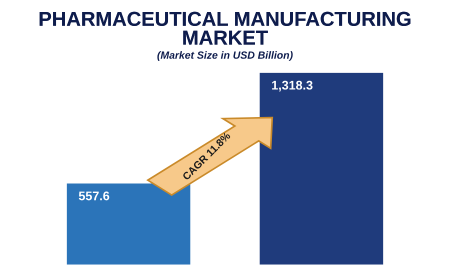 This screenshot has height=280, width=450. I want to click on chart-subtitle: (Market Size in USD Billion), so click(225, 56).